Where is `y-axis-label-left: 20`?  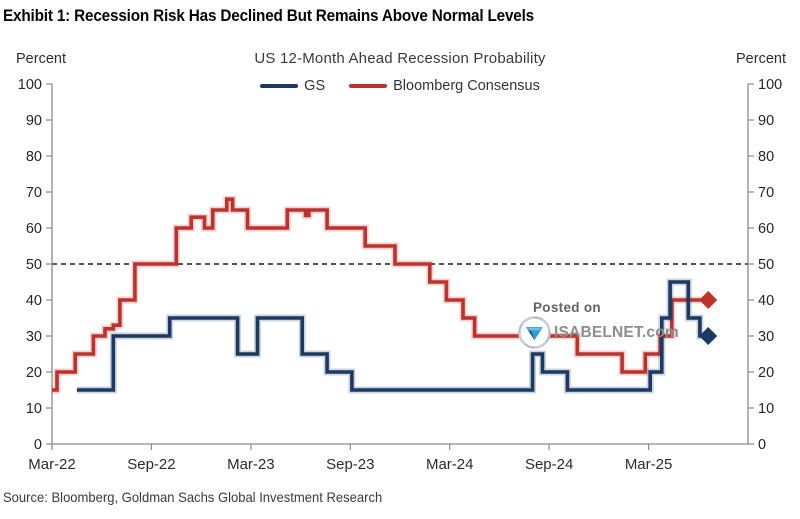 y-axis-label-left: 20 is located at coordinates (34, 373).